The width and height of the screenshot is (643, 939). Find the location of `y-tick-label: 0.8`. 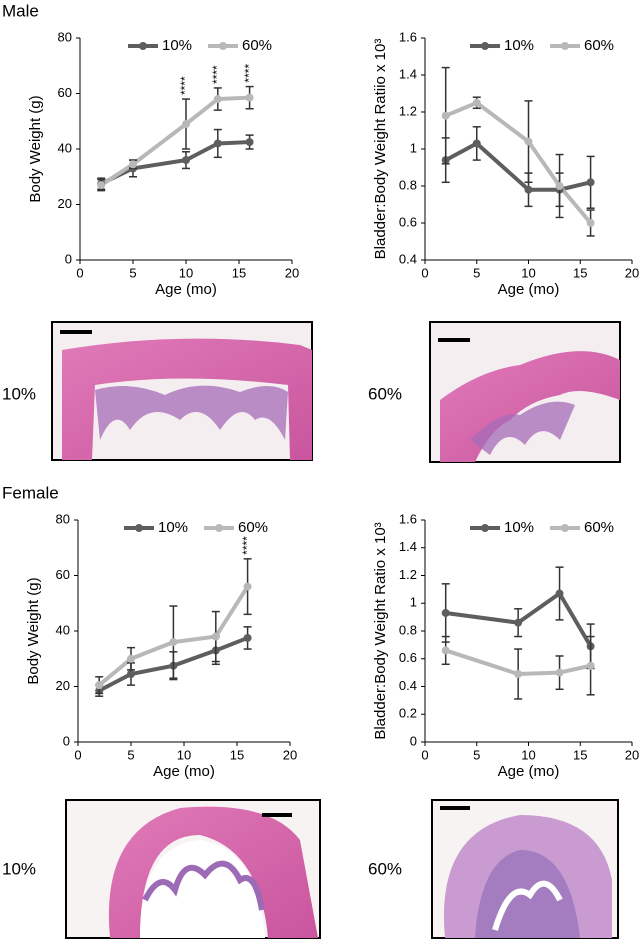

y-tick-label: 0.8 is located at coordinates (408, 184).